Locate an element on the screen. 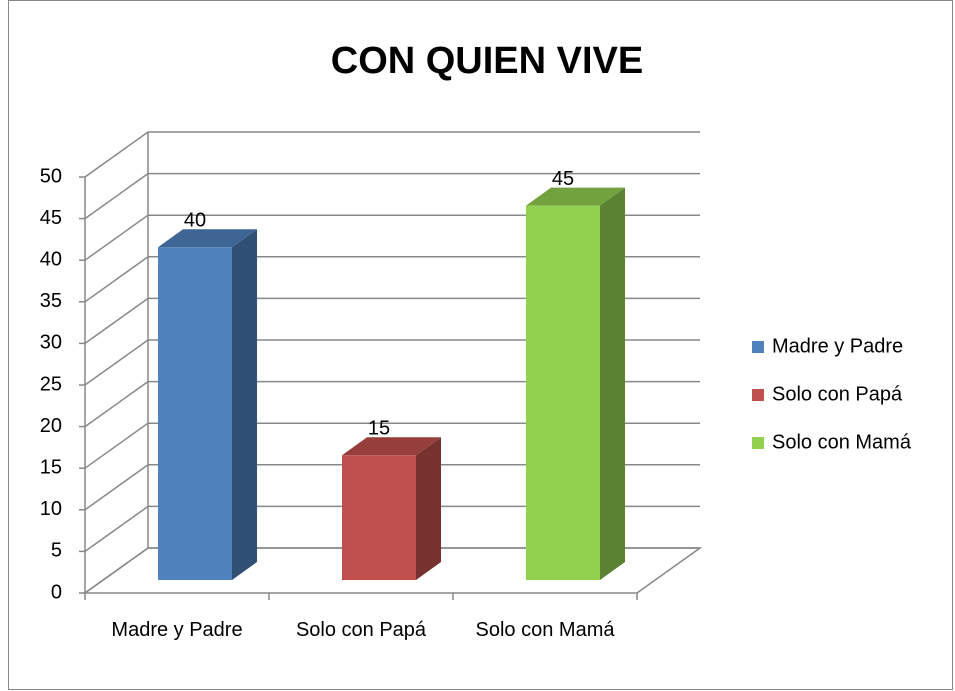 This screenshot has width=955, height=691. legend-label: Madre y Padre is located at coordinates (837, 346).